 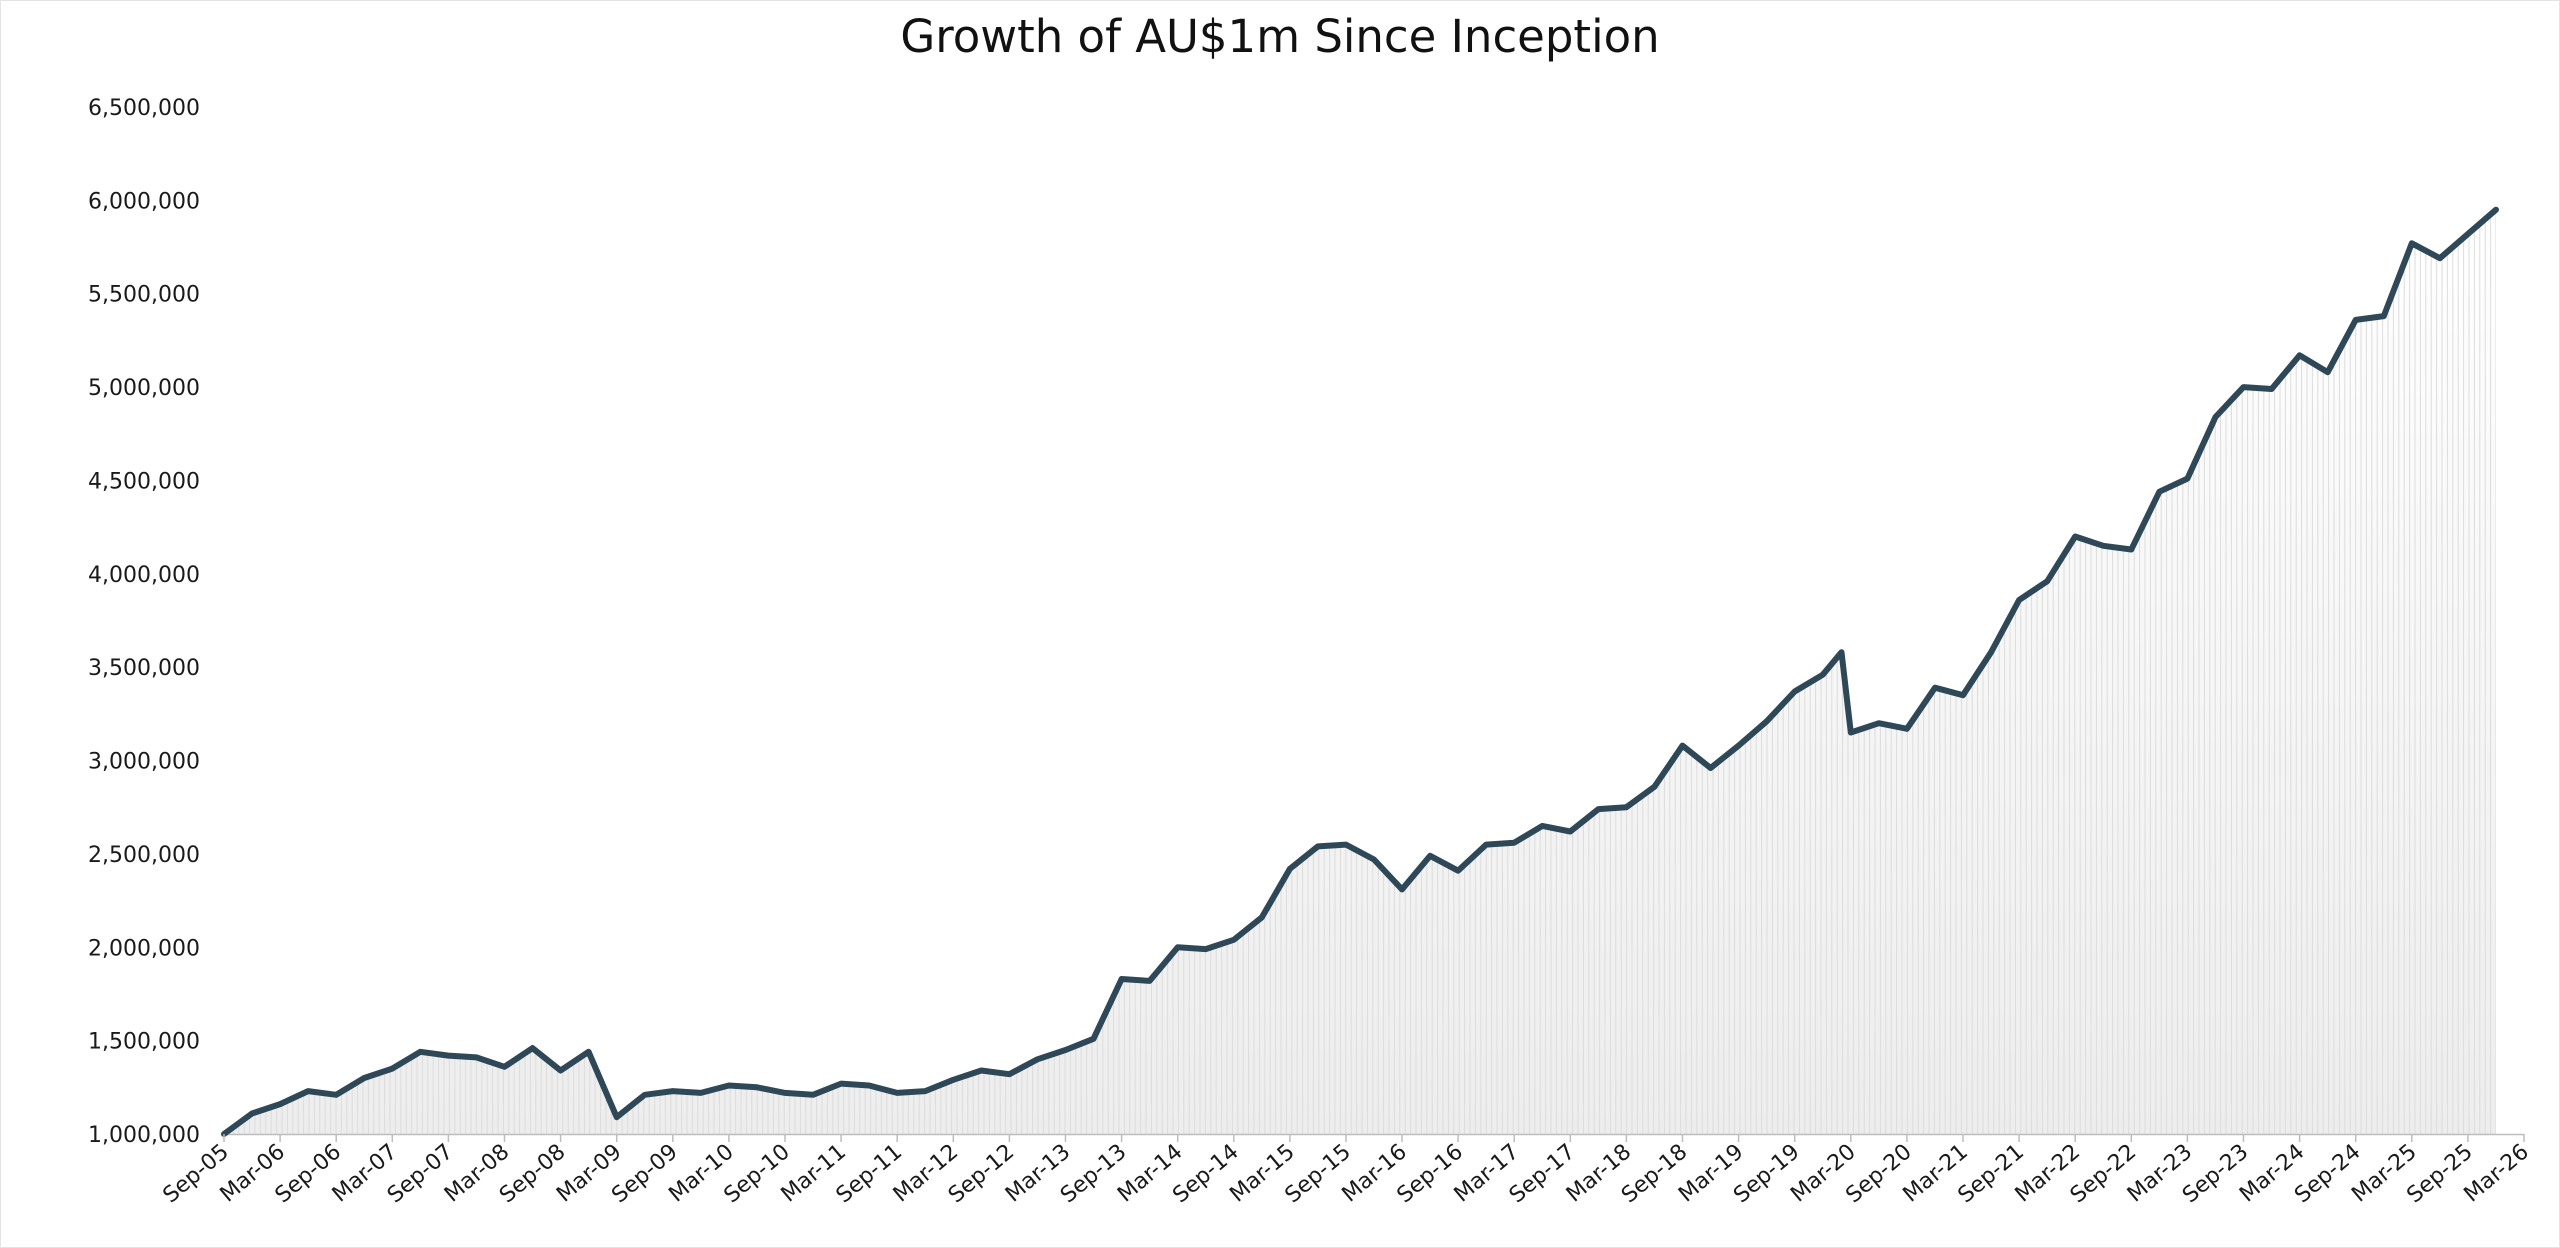 I want to click on y-tick-label: 5,500,000, so click(x=144, y=295).